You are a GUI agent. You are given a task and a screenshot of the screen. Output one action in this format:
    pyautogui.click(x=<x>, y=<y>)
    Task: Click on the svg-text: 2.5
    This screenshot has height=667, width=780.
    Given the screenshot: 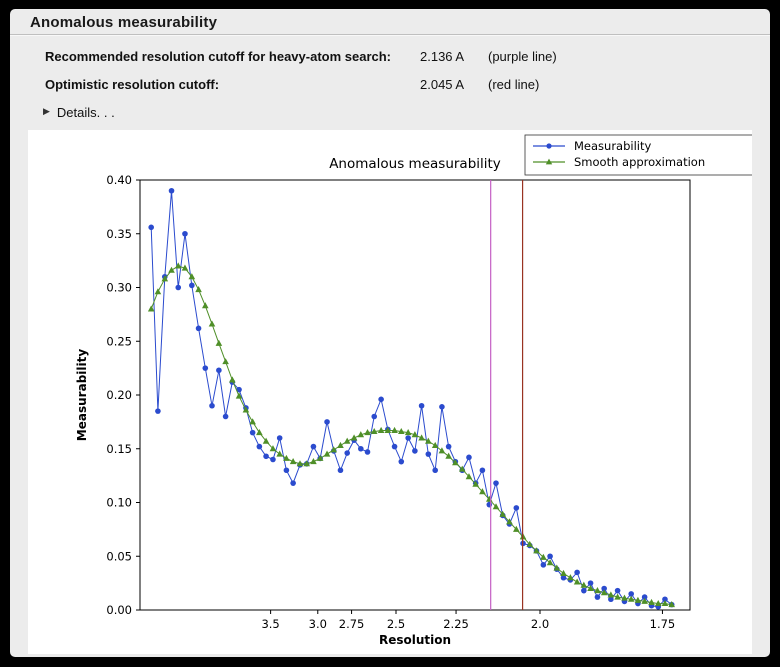 What is the action you would take?
    pyautogui.click(x=396, y=624)
    